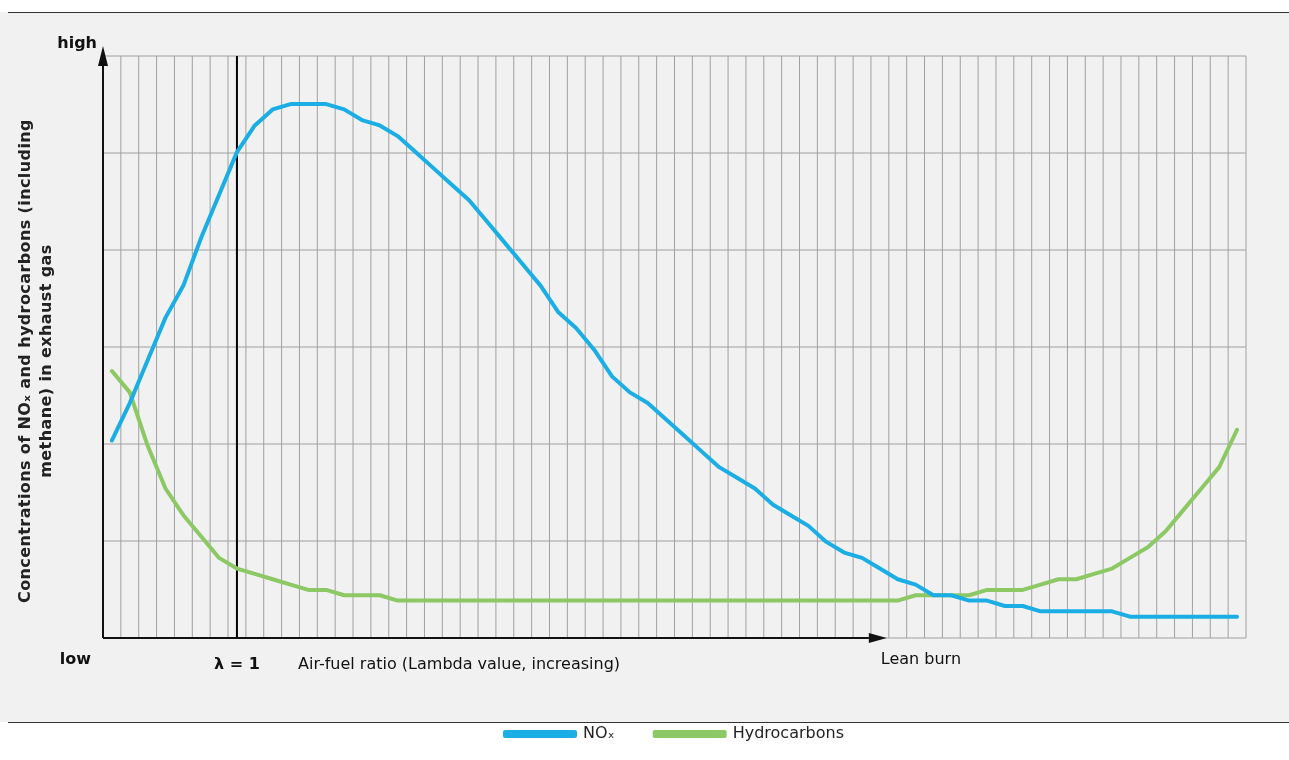 The height and width of the screenshot is (760, 1289). I want to click on y-axis-title: Concentrations of NOₓ and hydrocarbons (including methane) in exhaust gas, so click(35, 361).